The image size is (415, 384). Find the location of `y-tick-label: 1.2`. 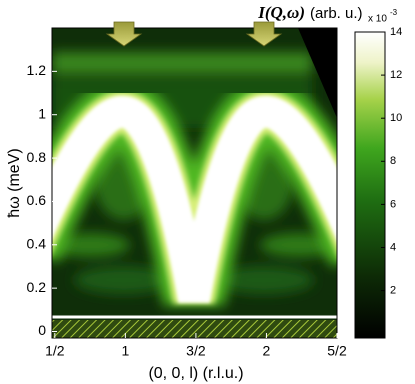

y-tick-label: 1.2 is located at coordinates (37, 70).